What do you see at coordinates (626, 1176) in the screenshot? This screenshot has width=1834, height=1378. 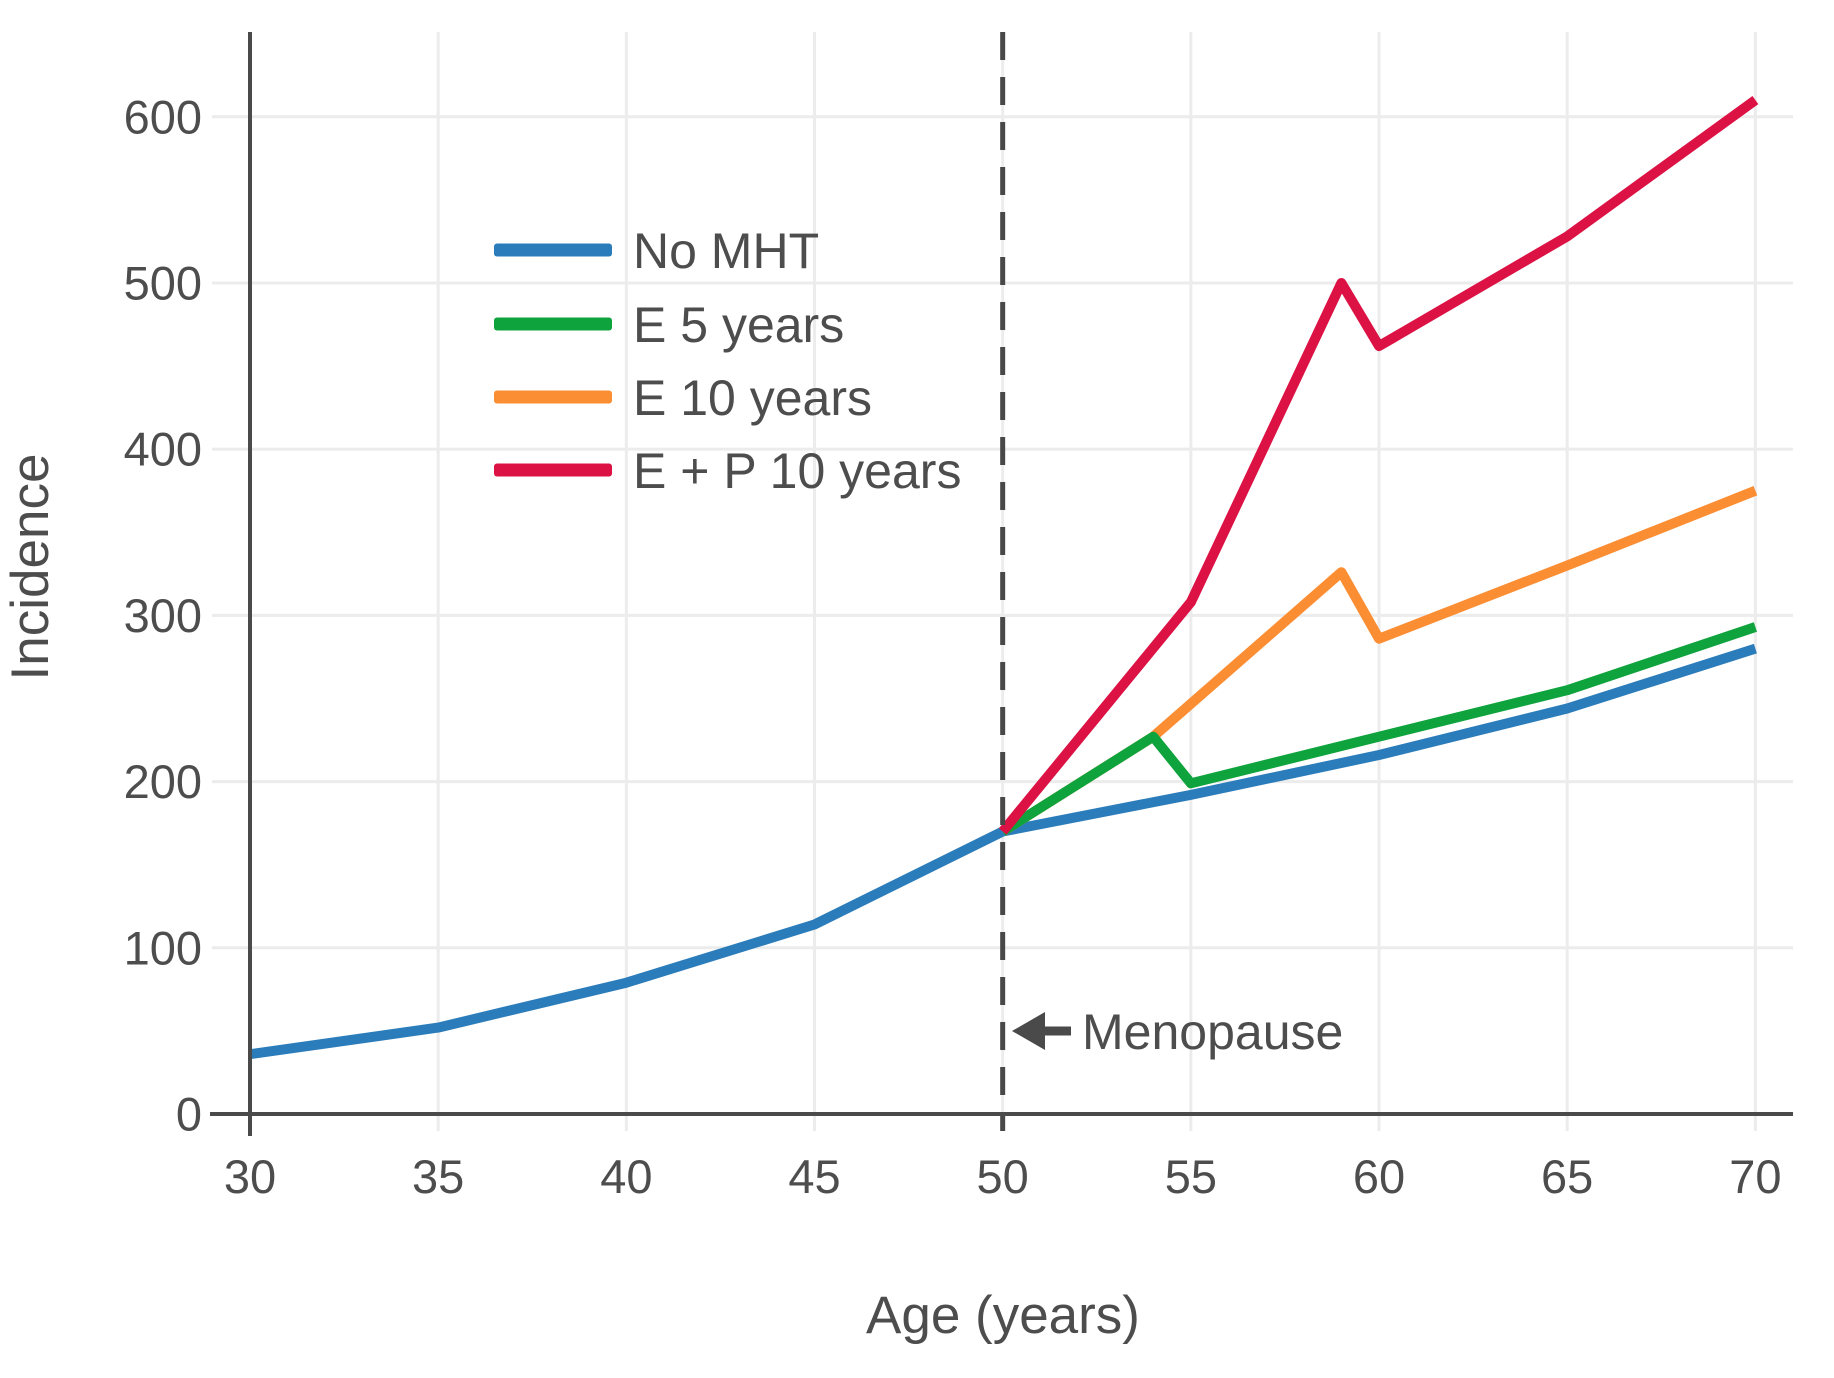 I see `x-tick-label: 40` at bounding box center [626, 1176].